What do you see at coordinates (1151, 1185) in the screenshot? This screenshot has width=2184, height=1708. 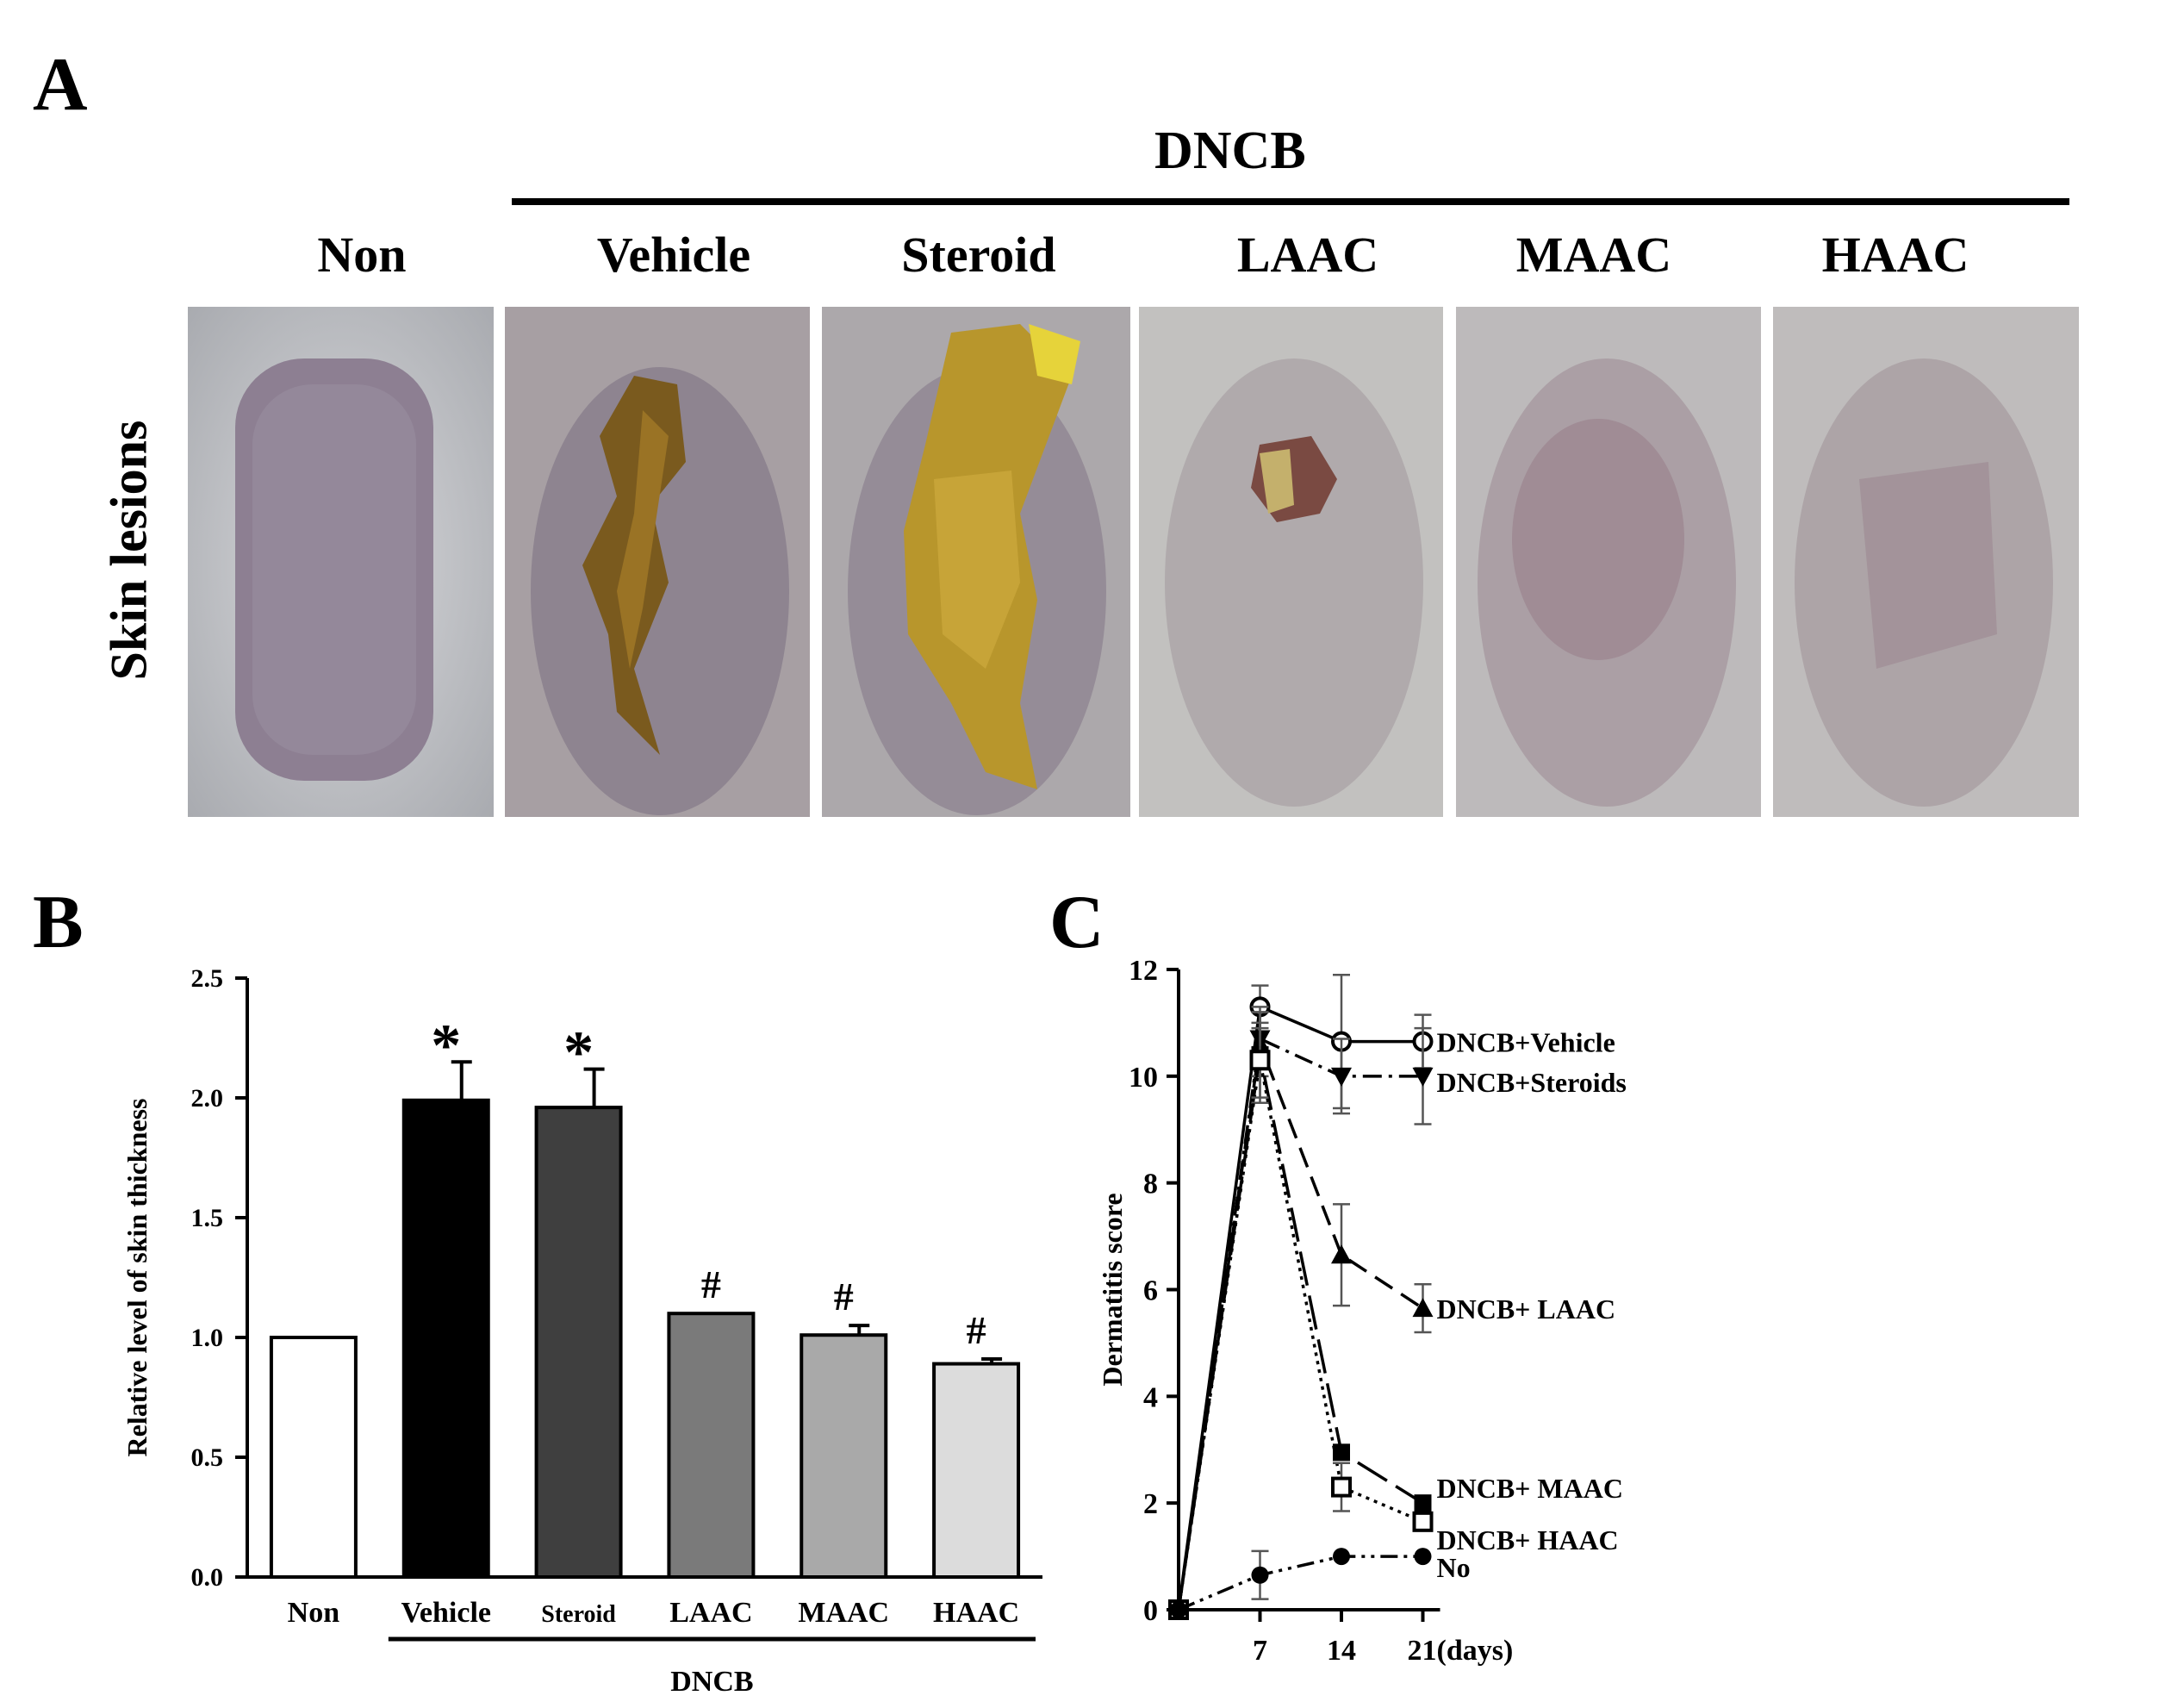 I see `y-tick-label: 8` at bounding box center [1151, 1185].